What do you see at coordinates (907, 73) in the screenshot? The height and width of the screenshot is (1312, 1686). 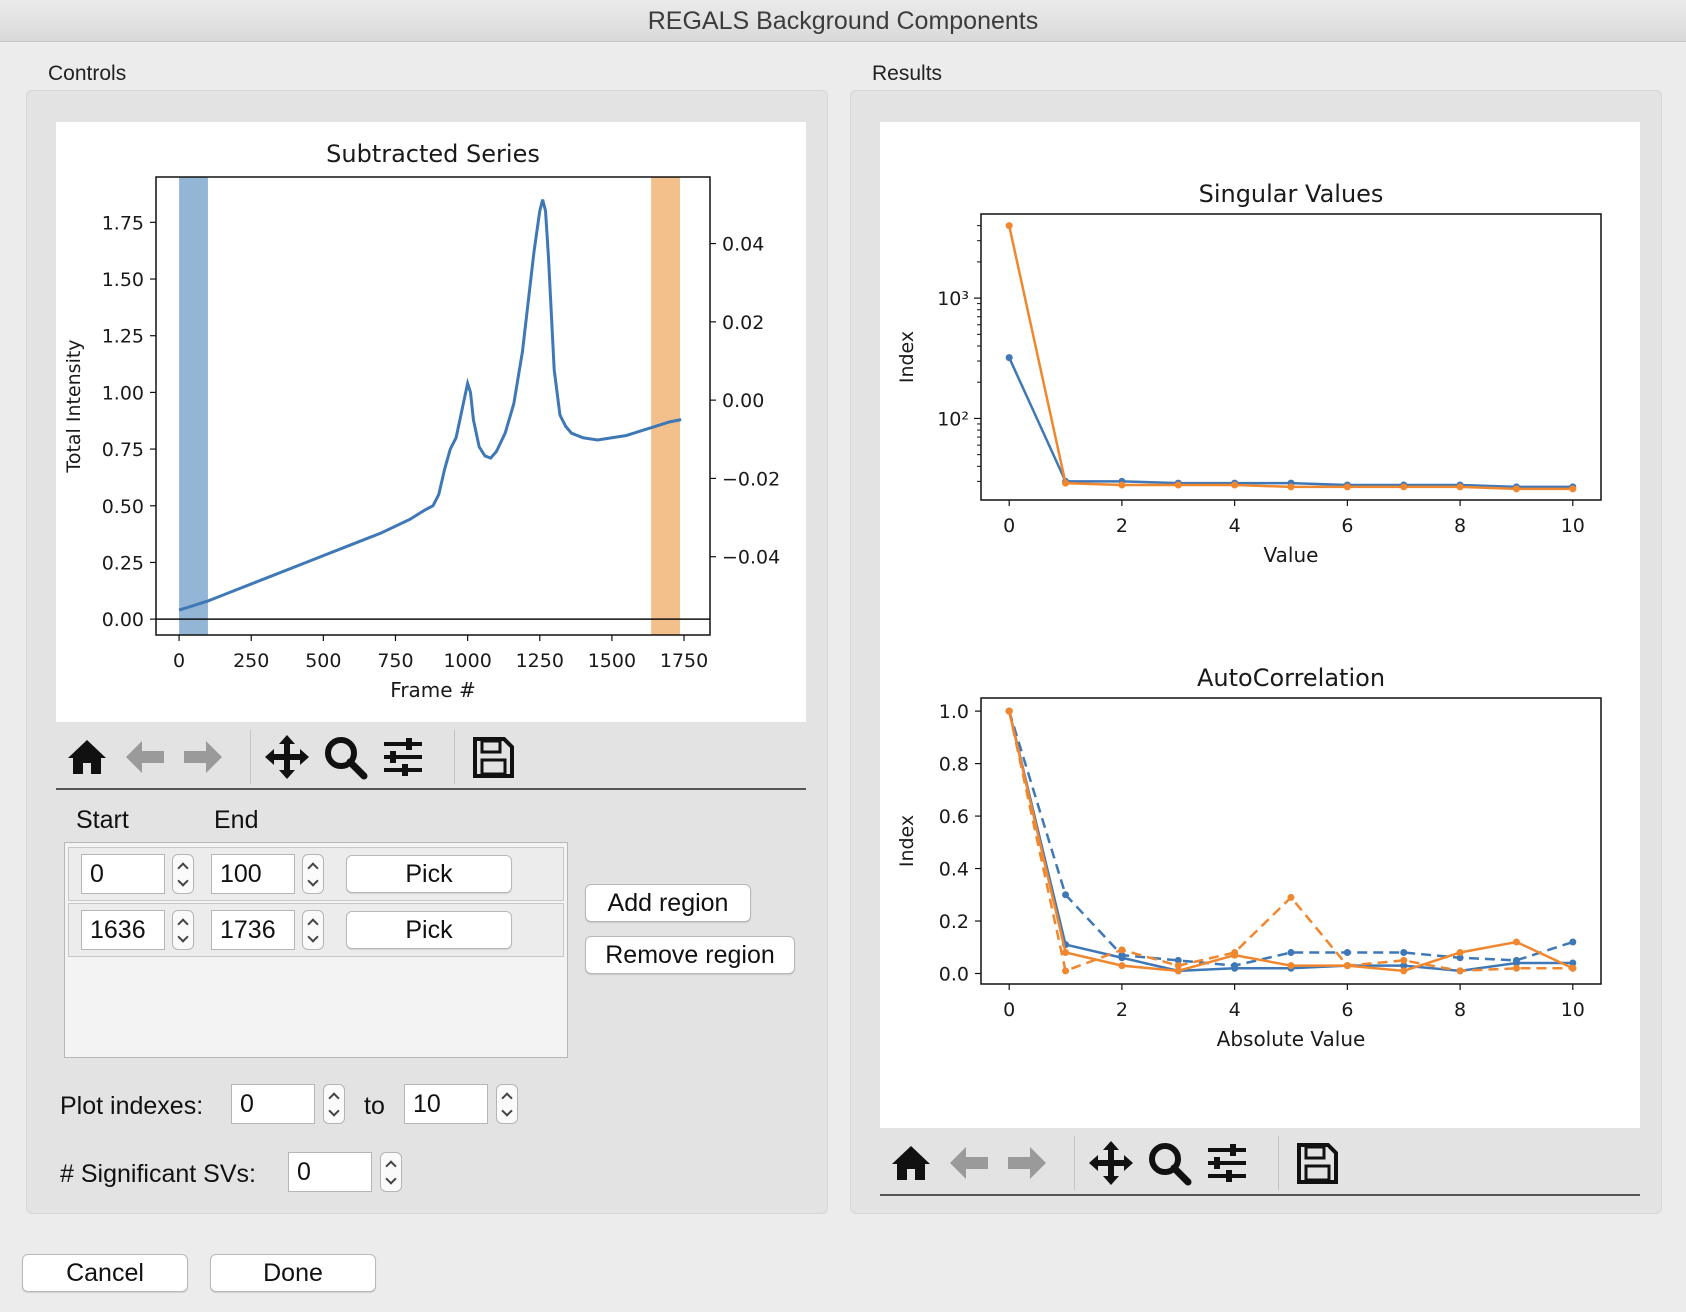 I see `results-group-label: Results` at bounding box center [907, 73].